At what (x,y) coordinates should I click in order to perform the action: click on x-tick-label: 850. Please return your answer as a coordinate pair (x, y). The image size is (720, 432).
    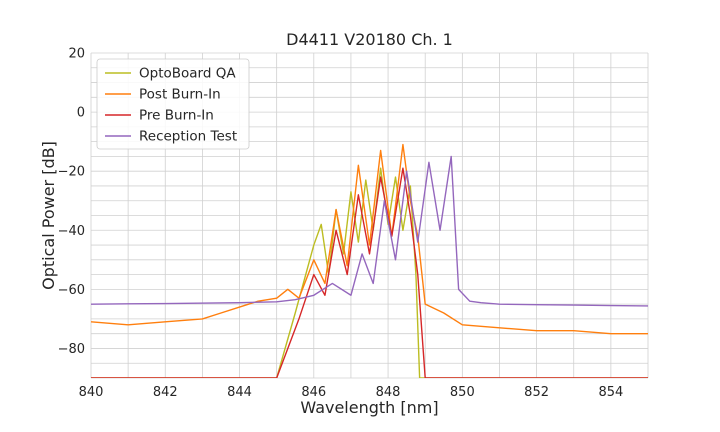
    Looking at the image, I should click on (462, 392).